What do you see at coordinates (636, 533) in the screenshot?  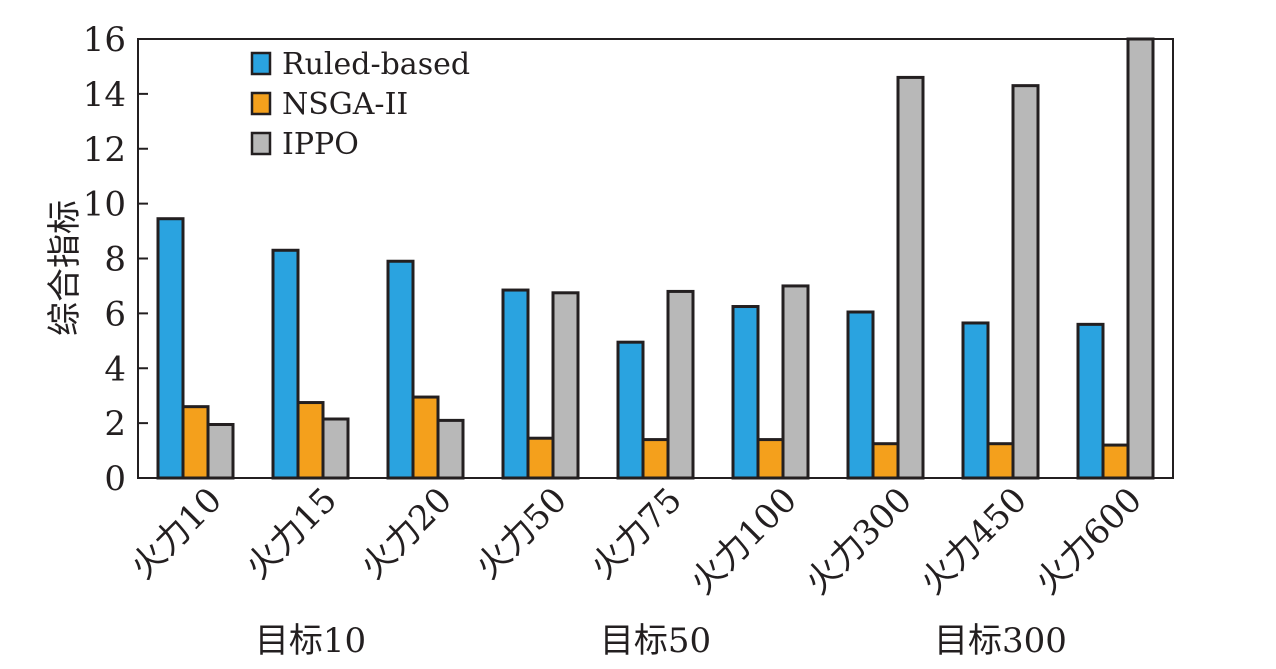 I see `x-tick-label: 火力75` at bounding box center [636, 533].